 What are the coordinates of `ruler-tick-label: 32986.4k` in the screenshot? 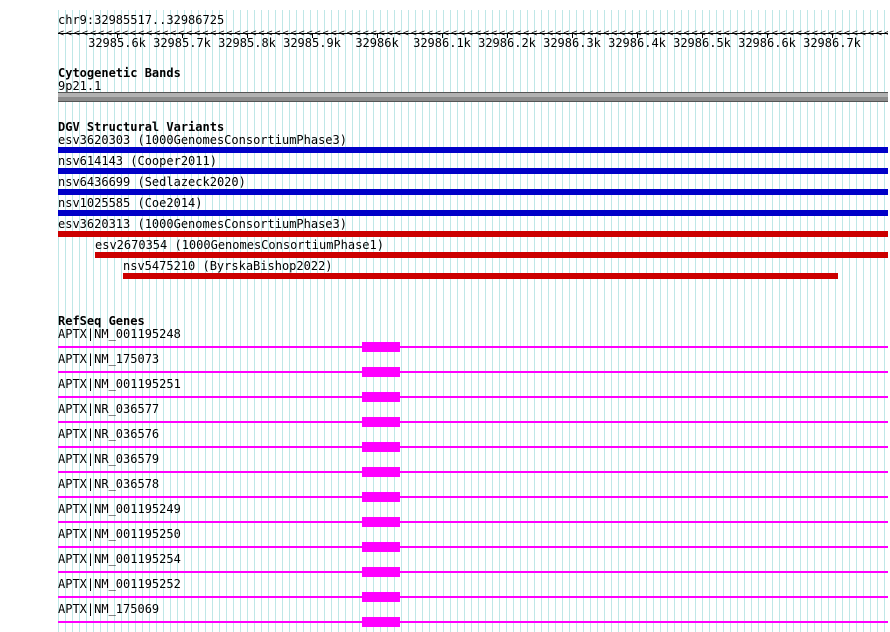 It's located at (637, 43).